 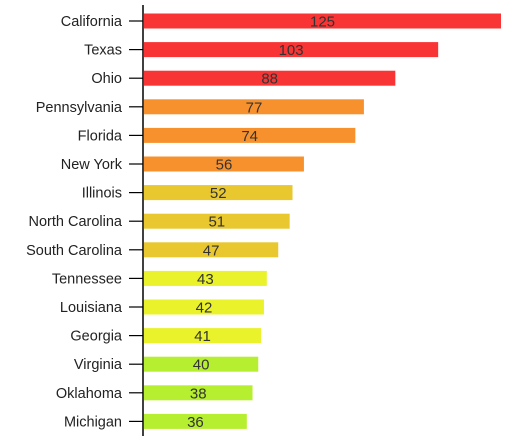 I want to click on bar-oklahoma, so click(x=198, y=393).